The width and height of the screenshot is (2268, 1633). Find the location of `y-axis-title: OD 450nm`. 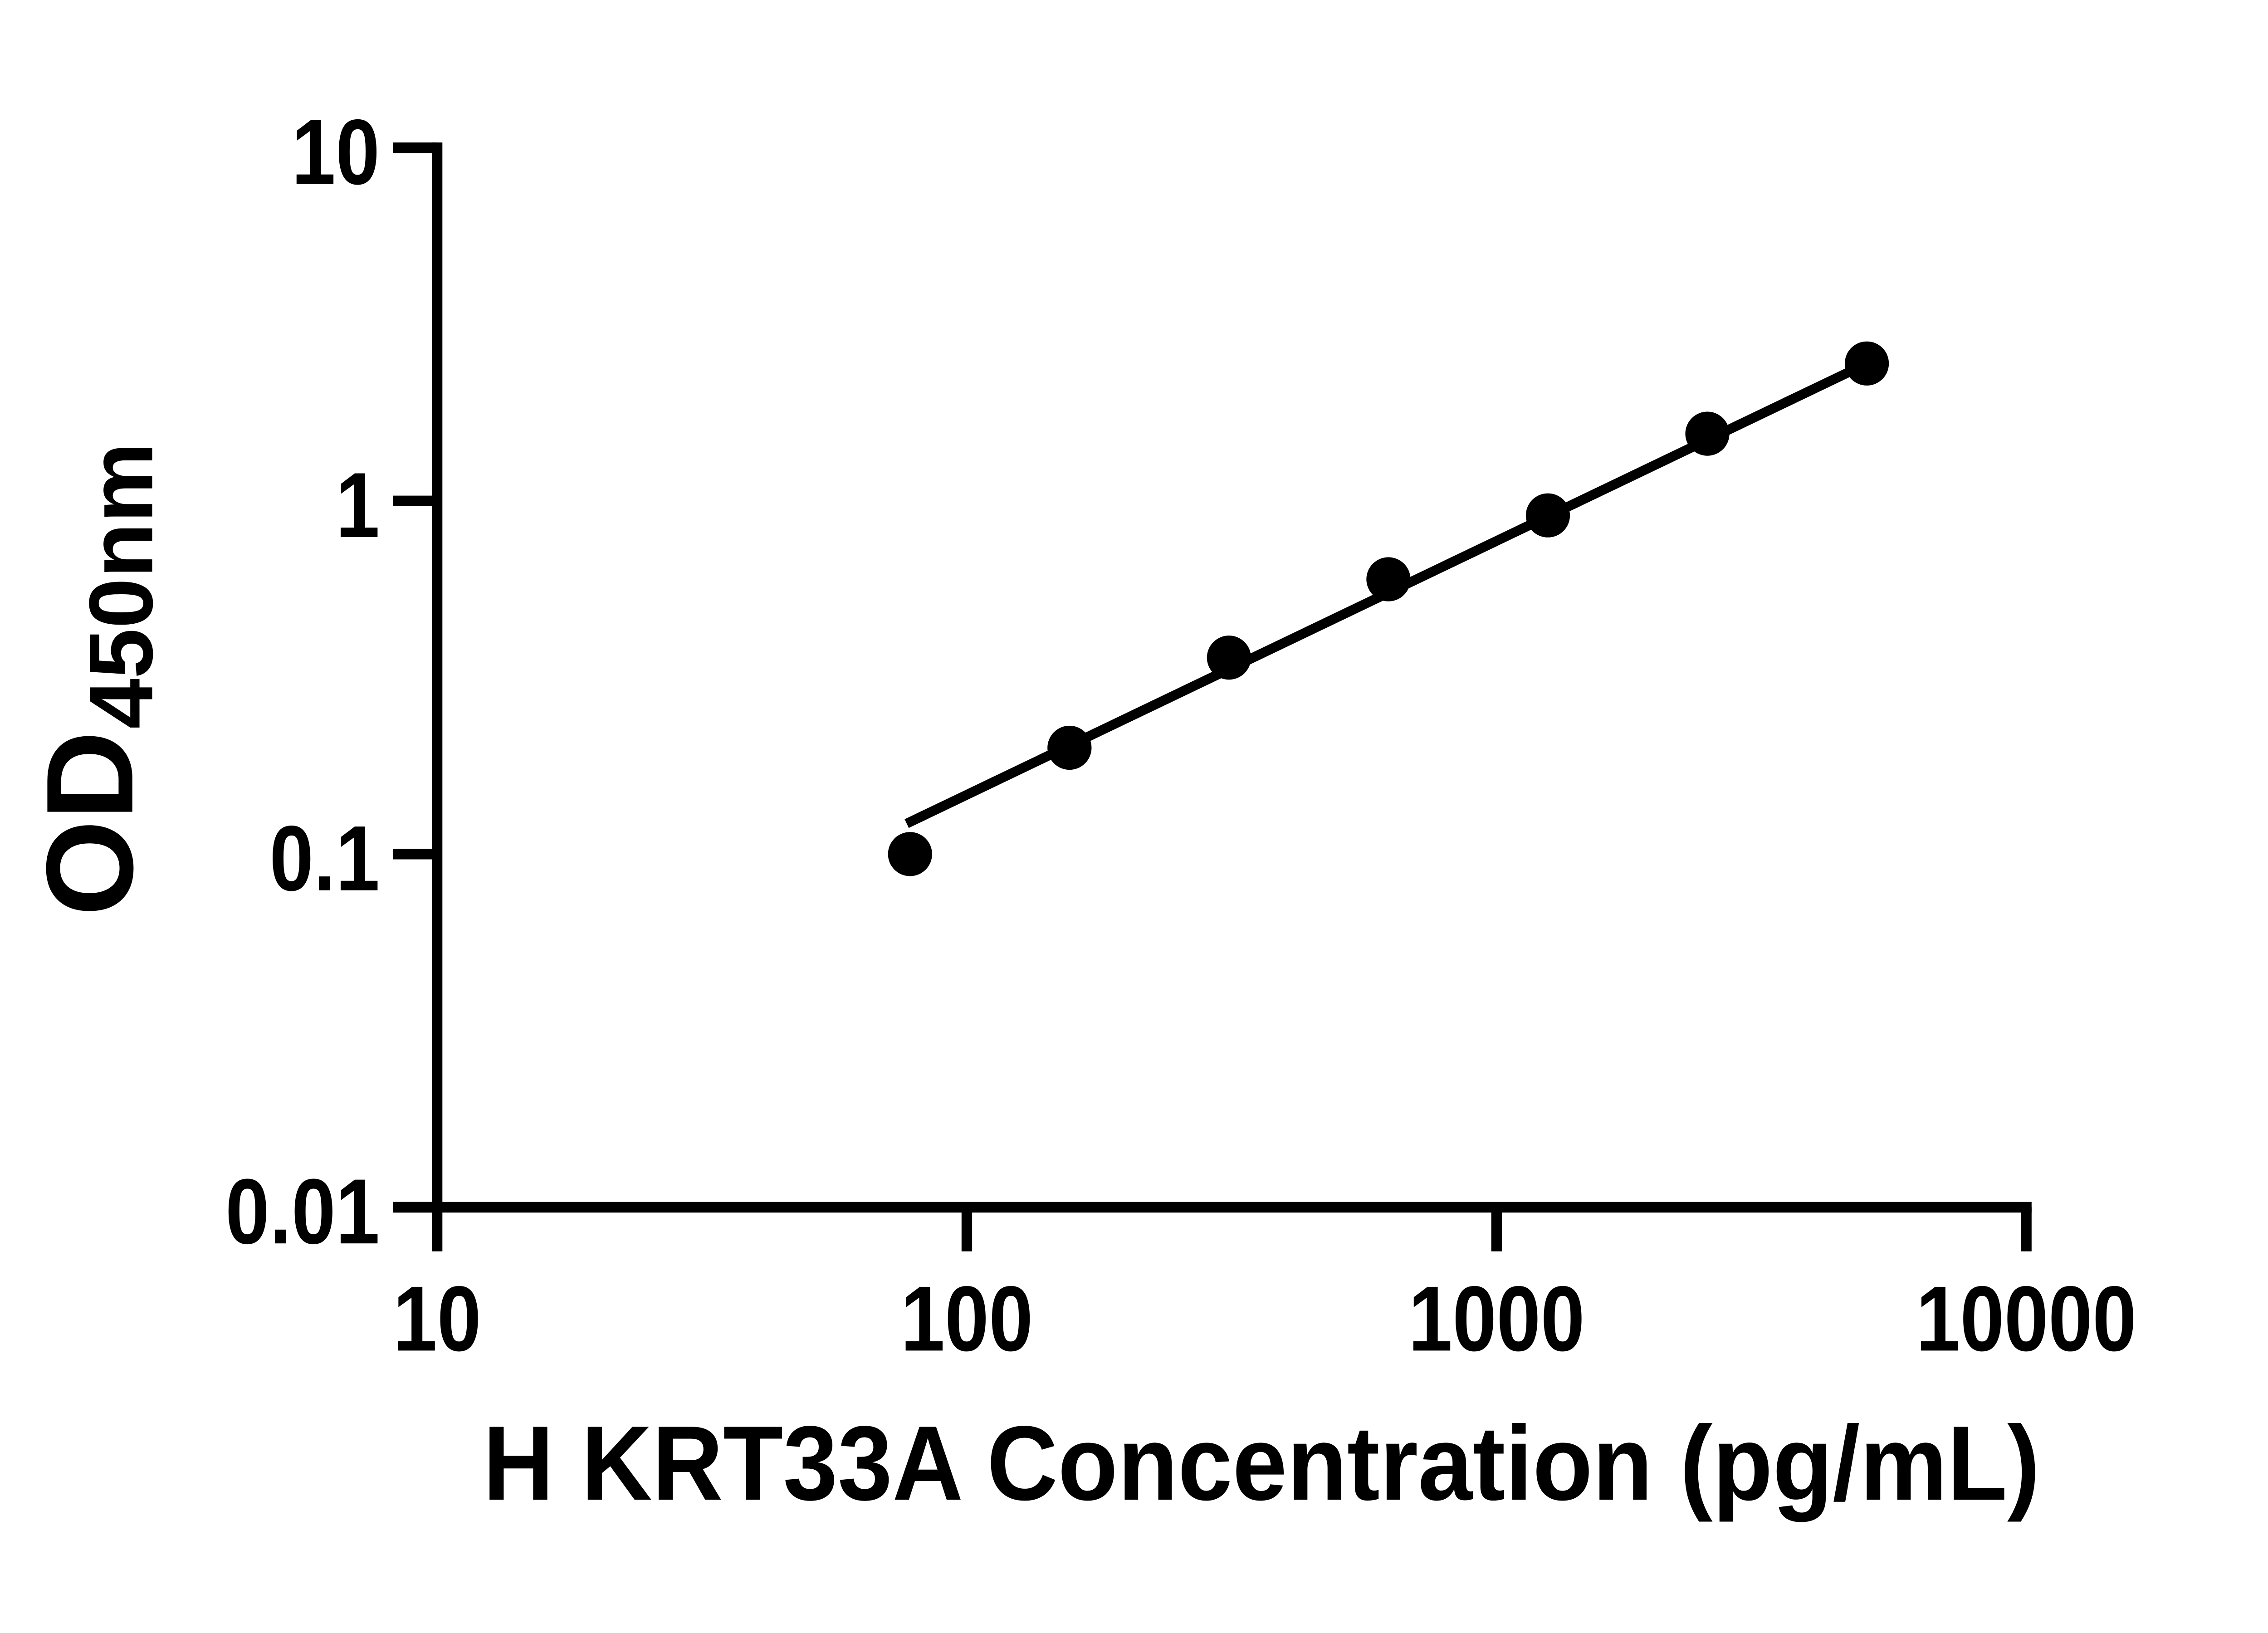

y-axis-title: OD 450nm is located at coordinates (97, 679).